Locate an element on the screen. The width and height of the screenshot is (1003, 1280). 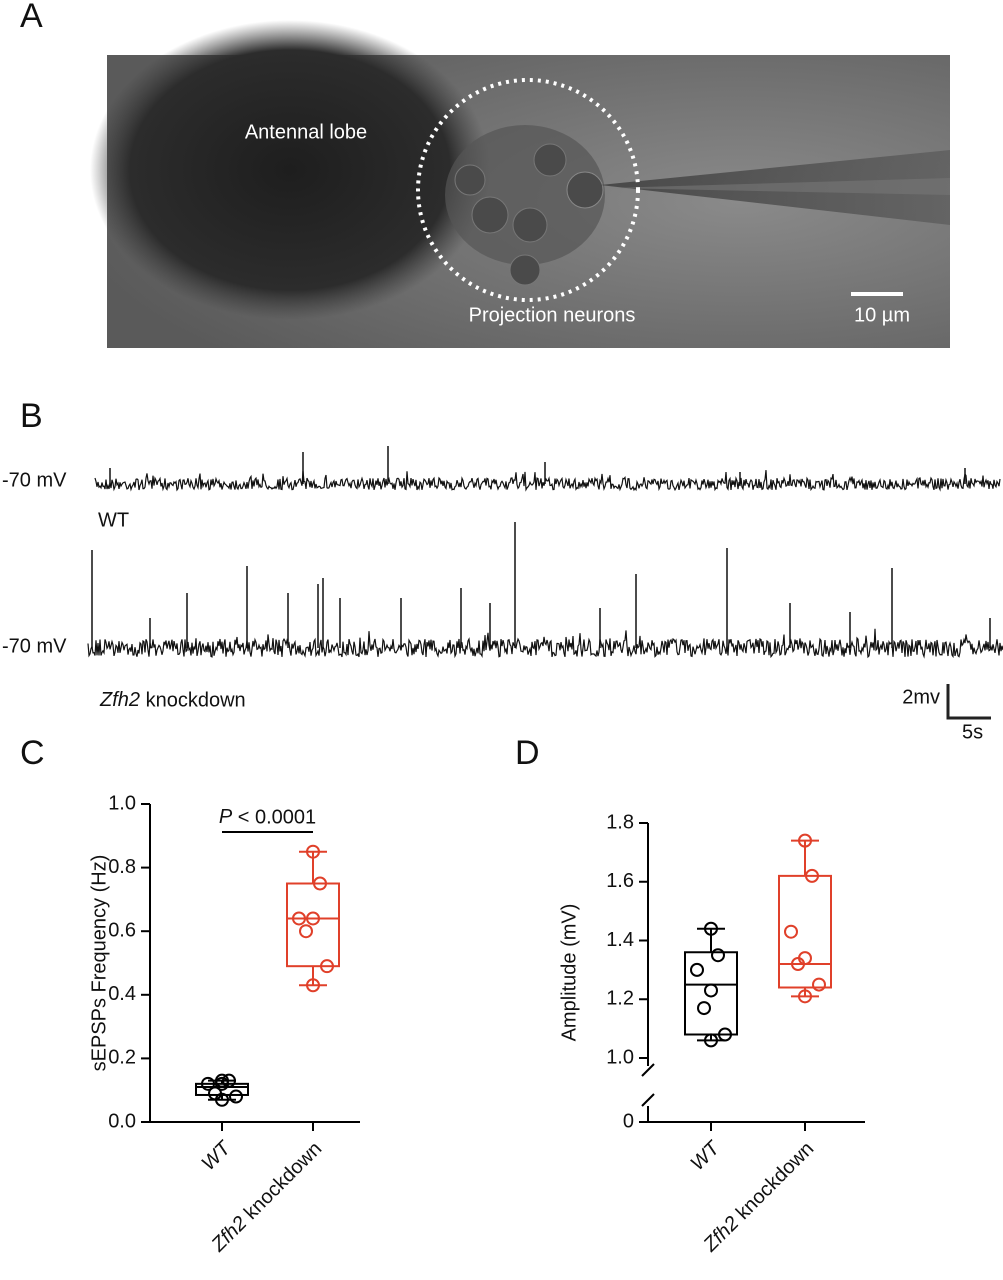
annotation: Antennal lobe is located at coordinates (306, 132).